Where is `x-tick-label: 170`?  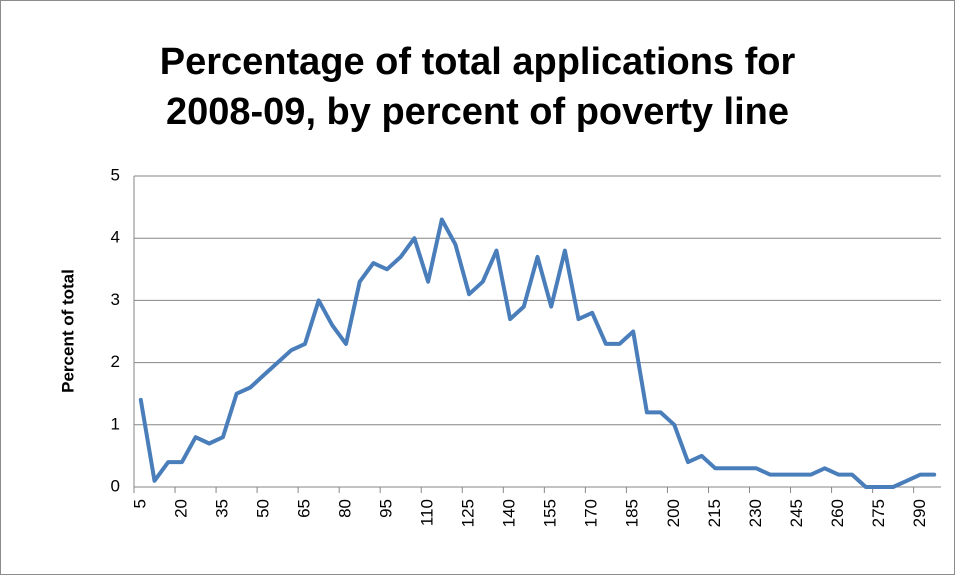 x-tick-label: 170 is located at coordinates (591, 513).